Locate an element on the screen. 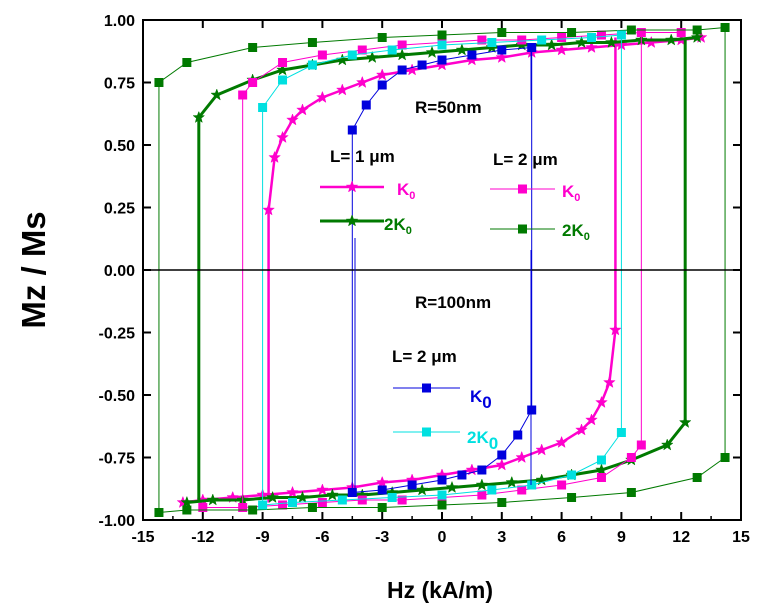 The image size is (759, 610). y-tick-label: -0.75 is located at coordinates (117, 459).